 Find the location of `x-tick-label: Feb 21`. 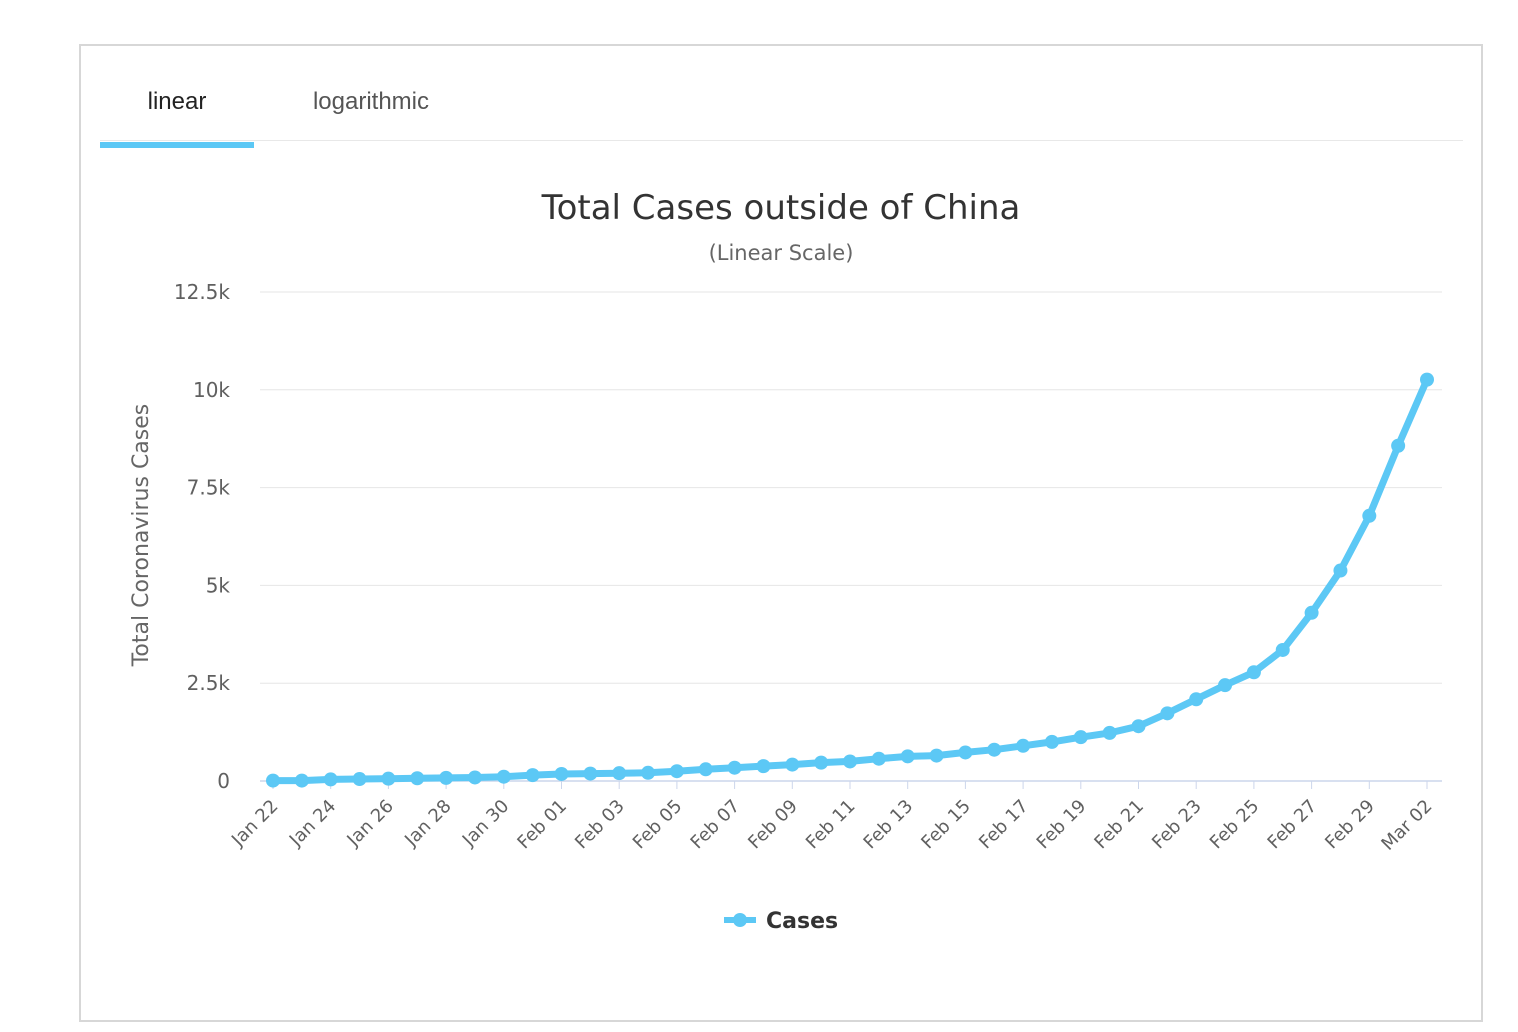

x-tick-label: Feb 21 is located at coordinates (1119, 825).